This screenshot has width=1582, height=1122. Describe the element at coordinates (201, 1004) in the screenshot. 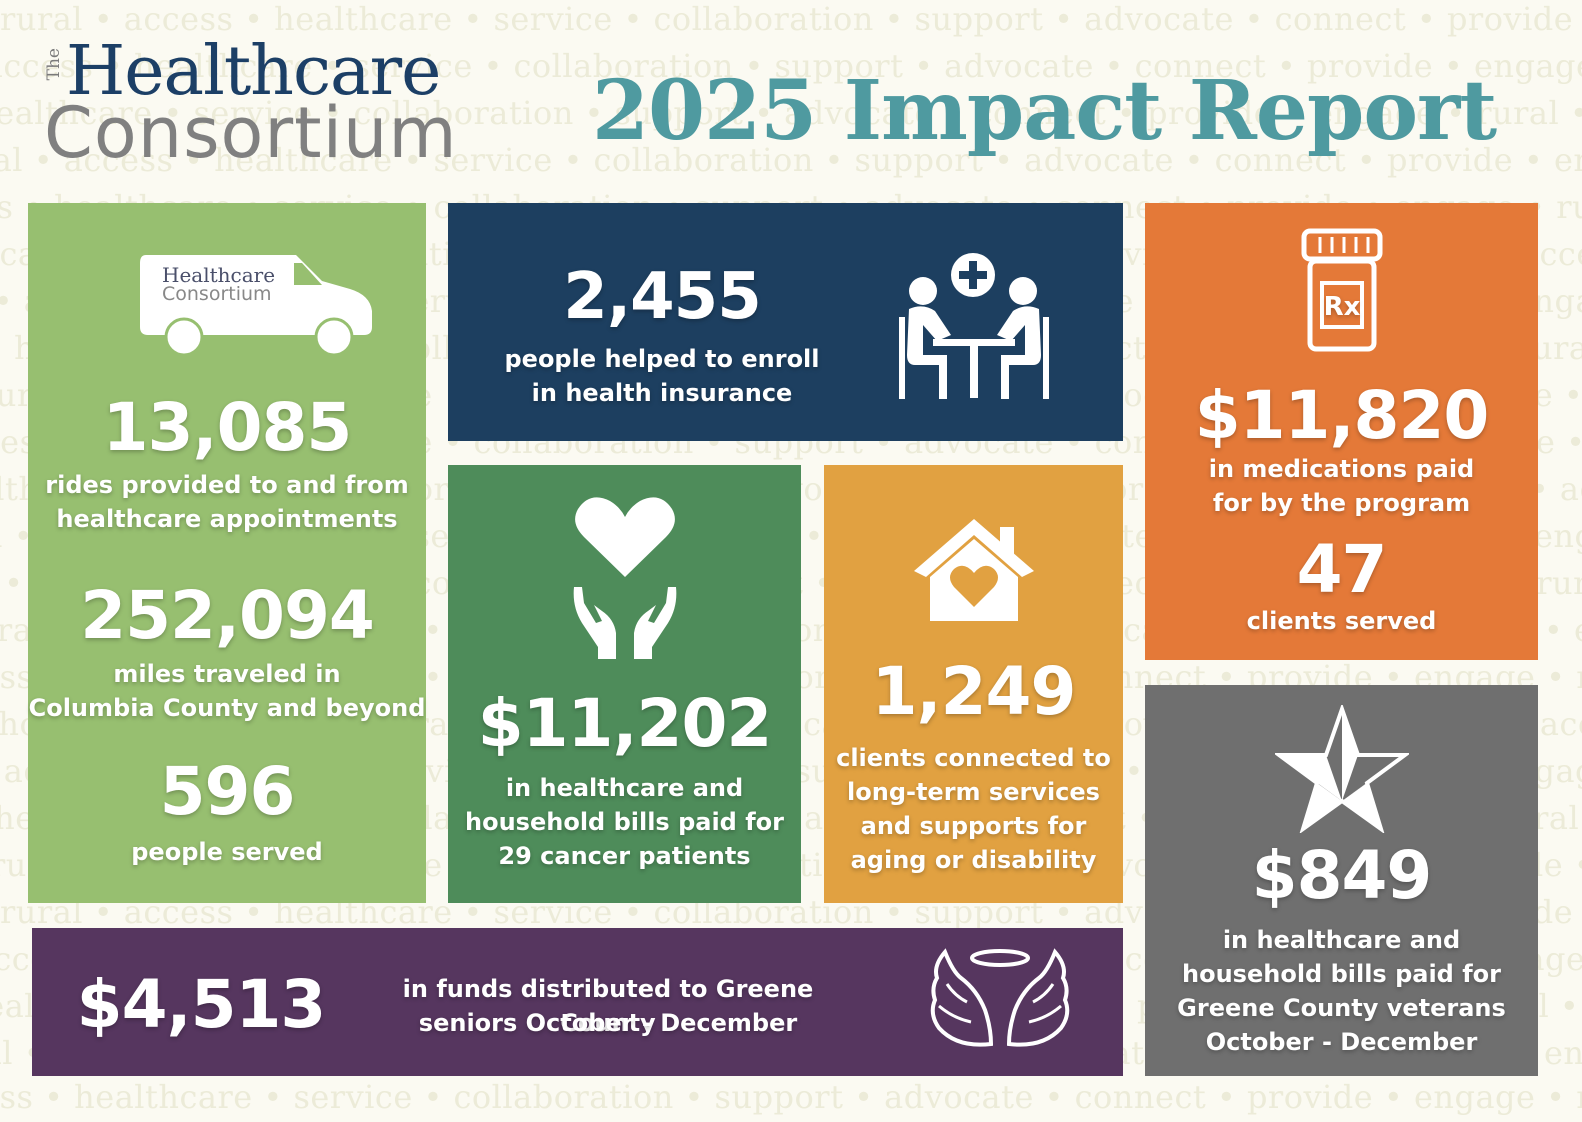

I see `seniors-value: $4,513` at that location.